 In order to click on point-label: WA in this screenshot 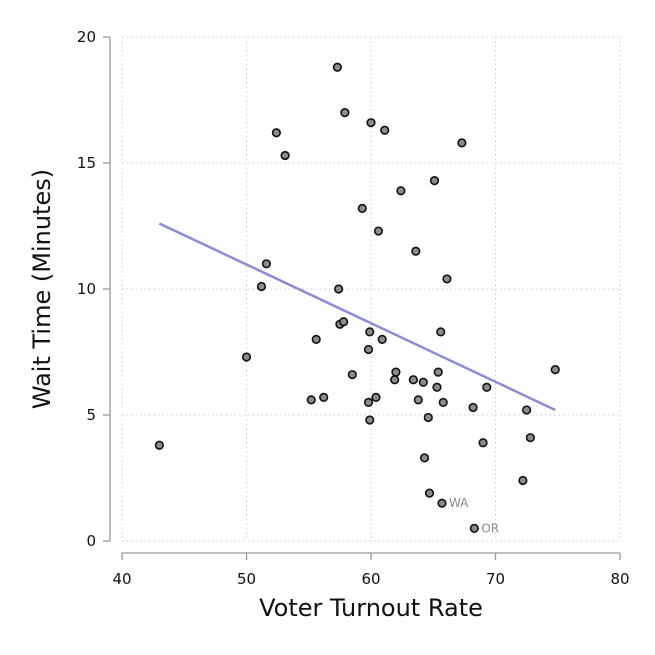, I will do `click(459, 503)`.